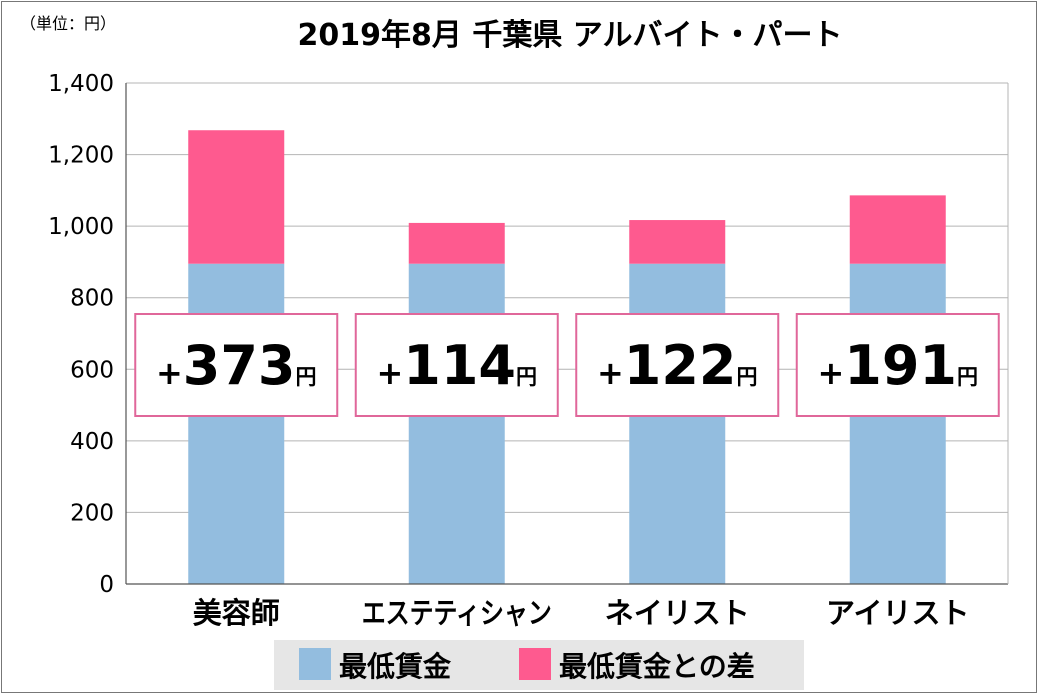  Describe the element at coordinates (459, 365) in the screenshot. I see `annotation-value: 114` at that location.